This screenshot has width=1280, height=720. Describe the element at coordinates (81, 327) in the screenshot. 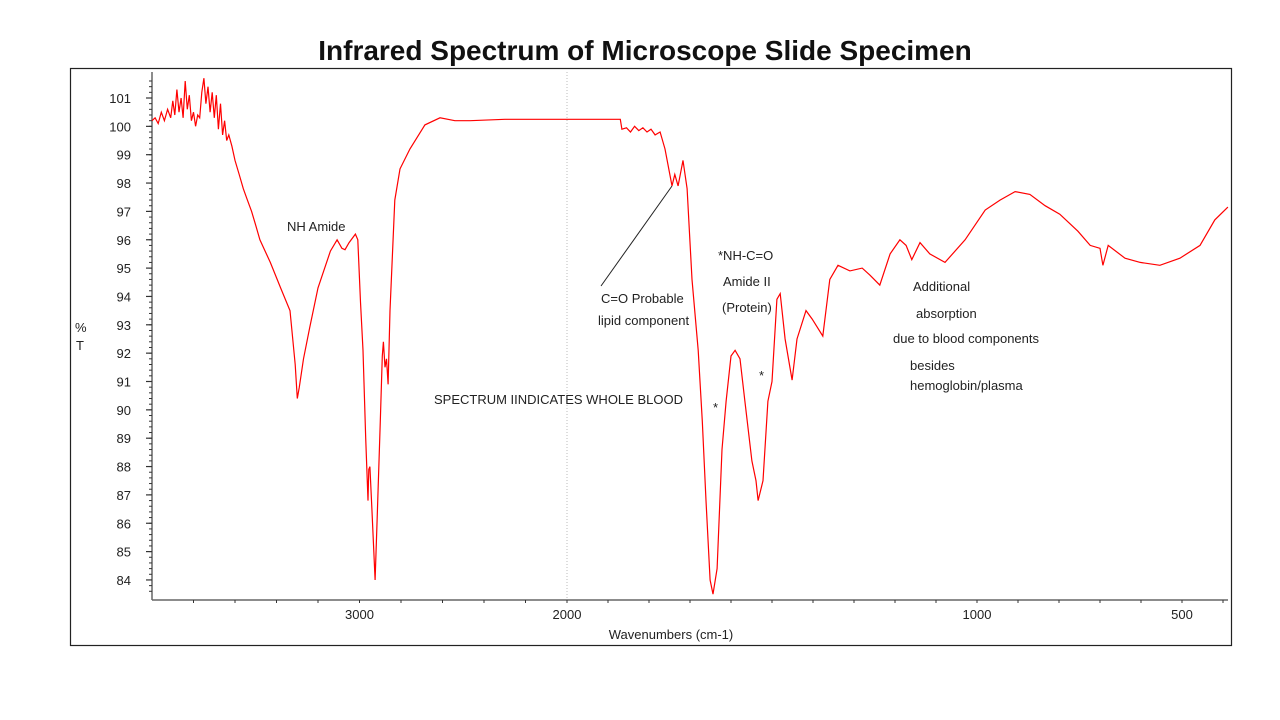

I see `y-axis-label-percent: %` at that location.